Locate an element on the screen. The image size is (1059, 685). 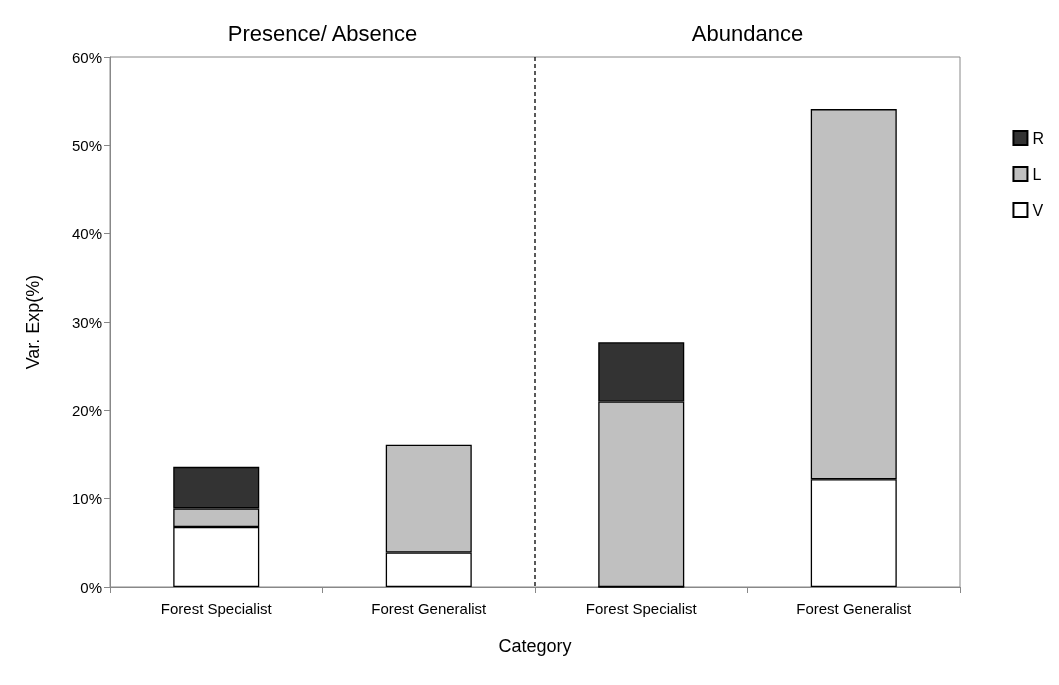
y-tick-label: 10% is located at coordinates (86, 499).